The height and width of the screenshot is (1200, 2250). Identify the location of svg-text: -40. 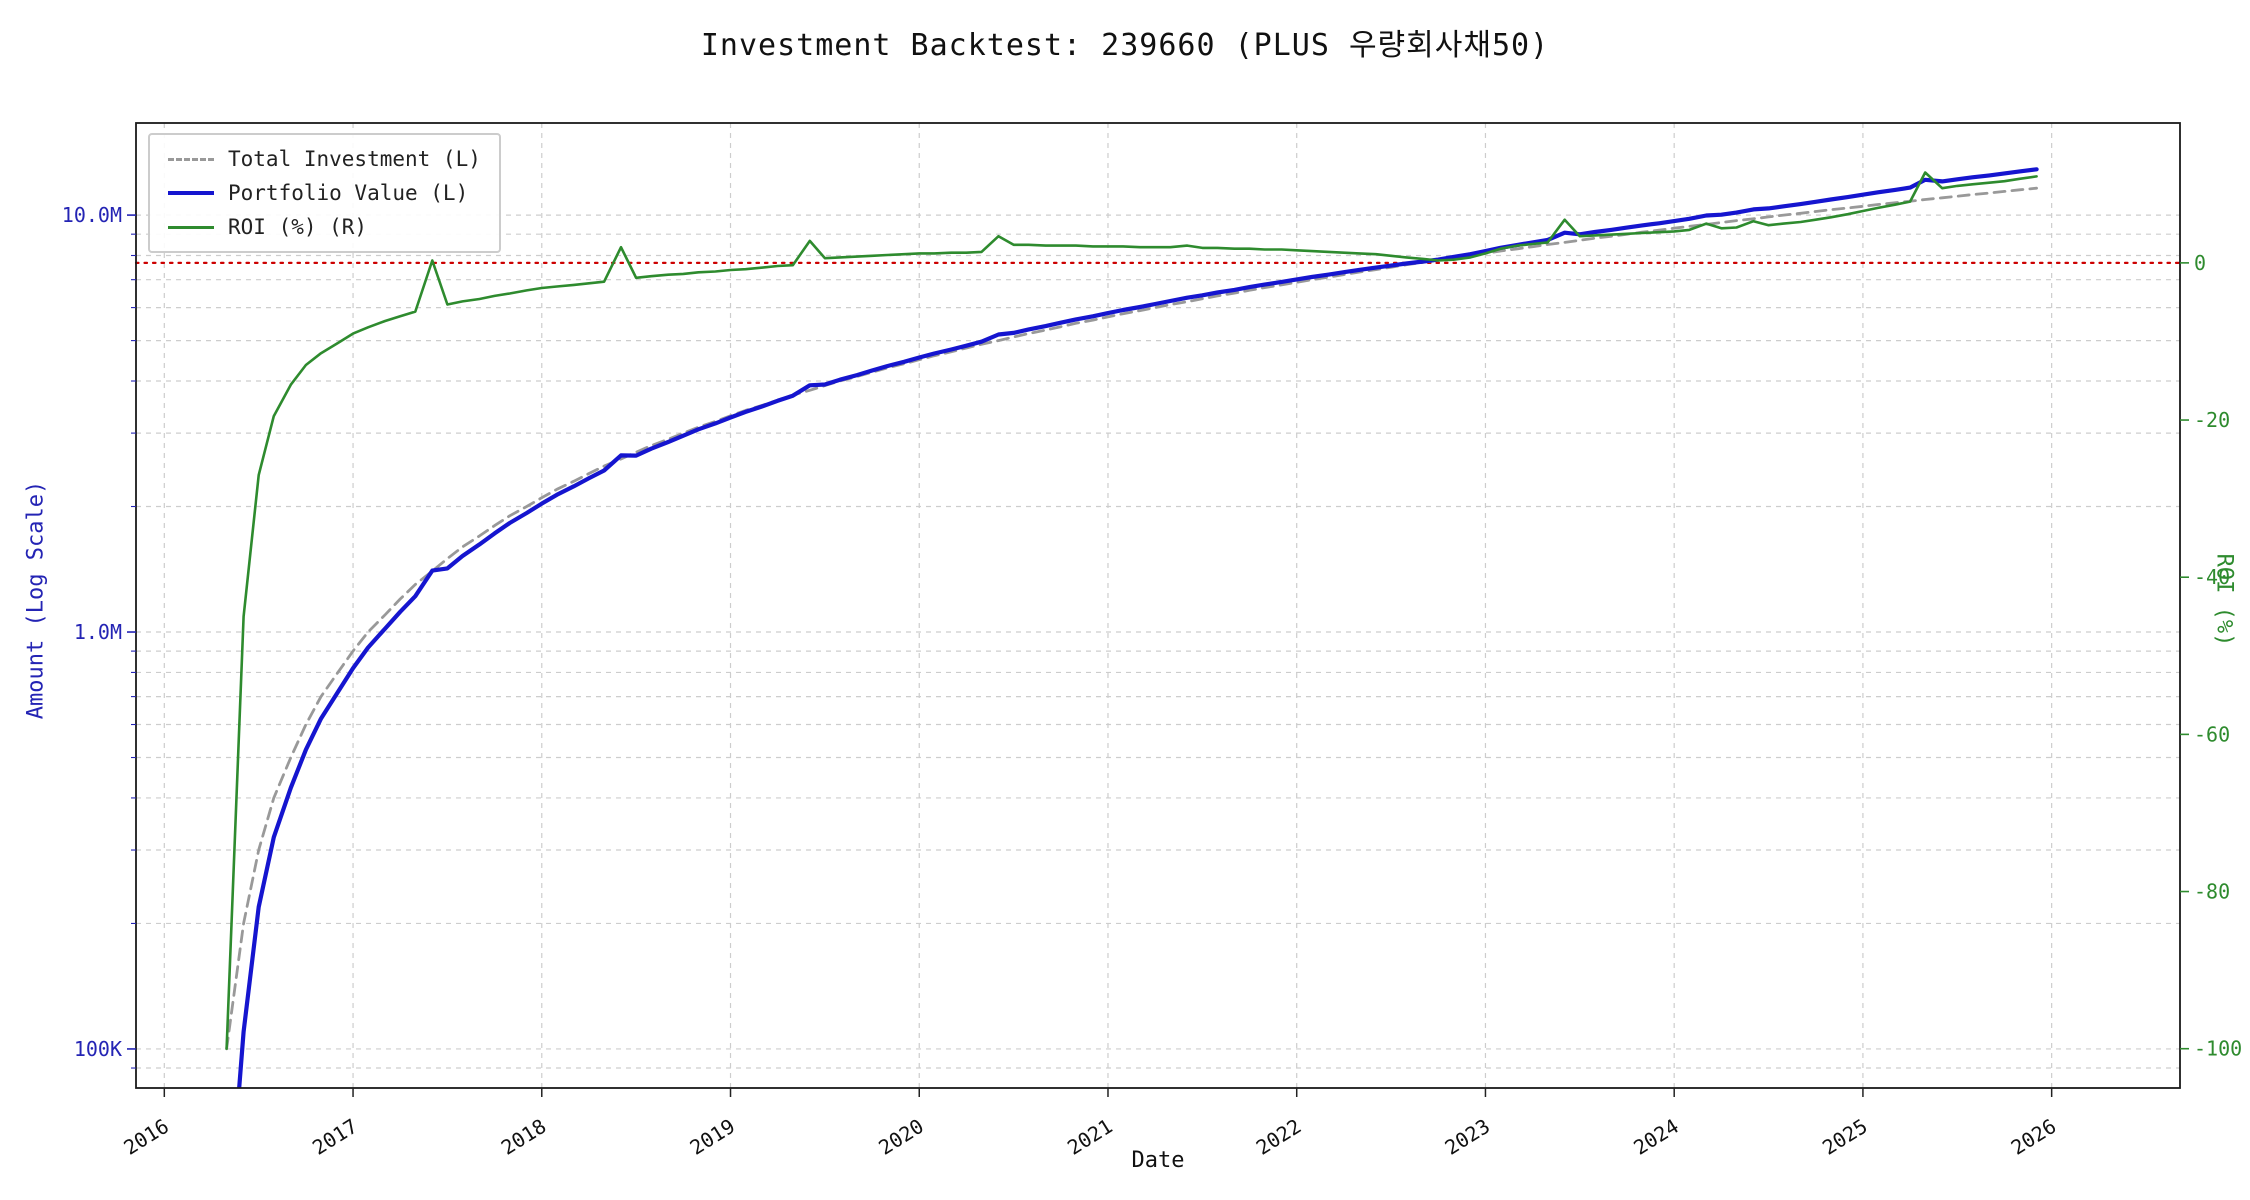
(2212, 577).